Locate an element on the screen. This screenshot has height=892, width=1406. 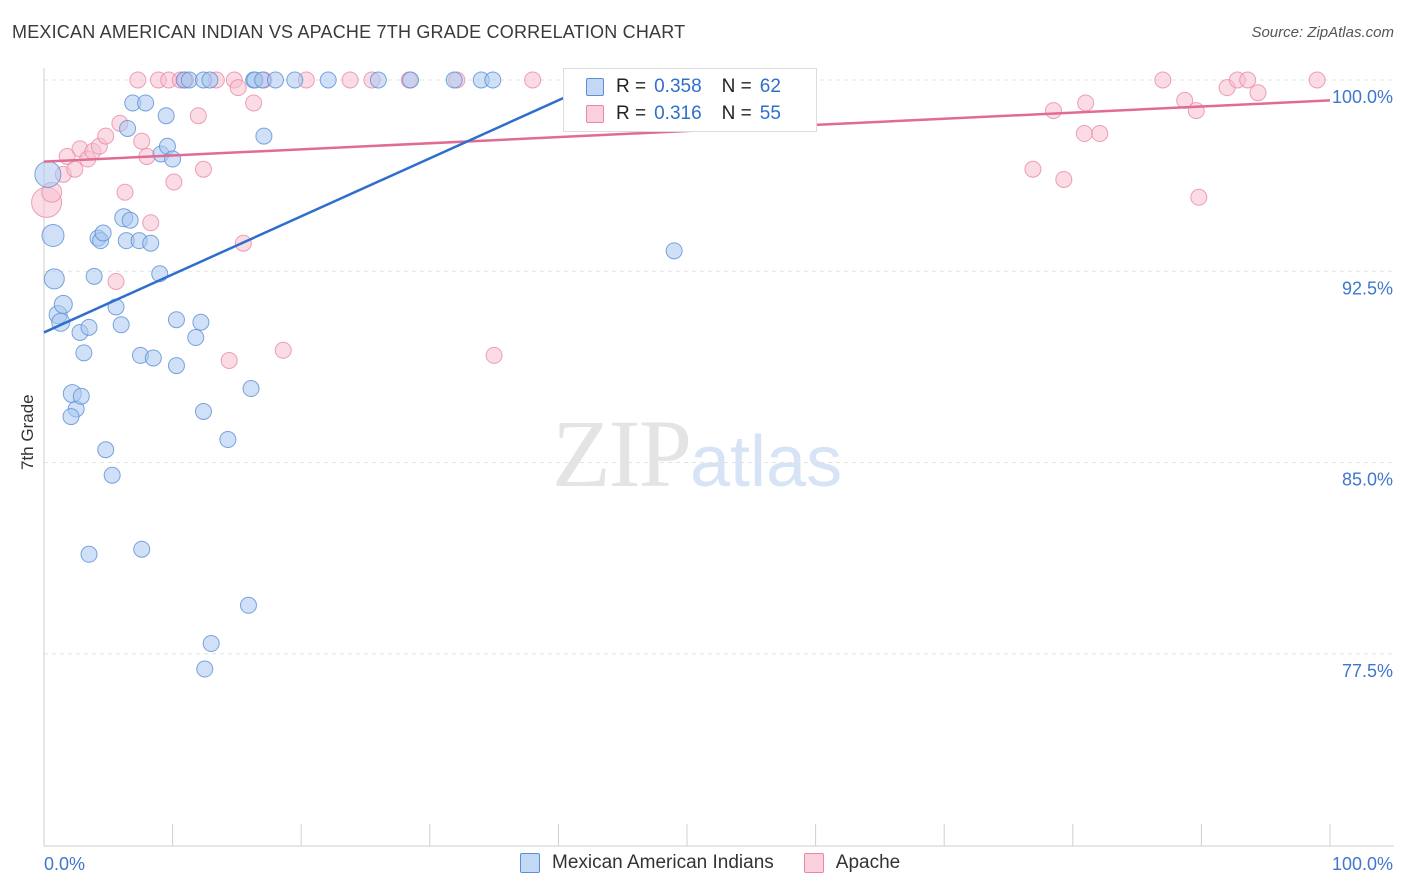
correlation-legend: R = 0.358 N = 62 R = 0.316 N = 55 is located at coordinates (690, 100).